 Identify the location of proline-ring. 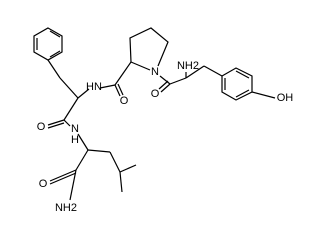
(149, 47).